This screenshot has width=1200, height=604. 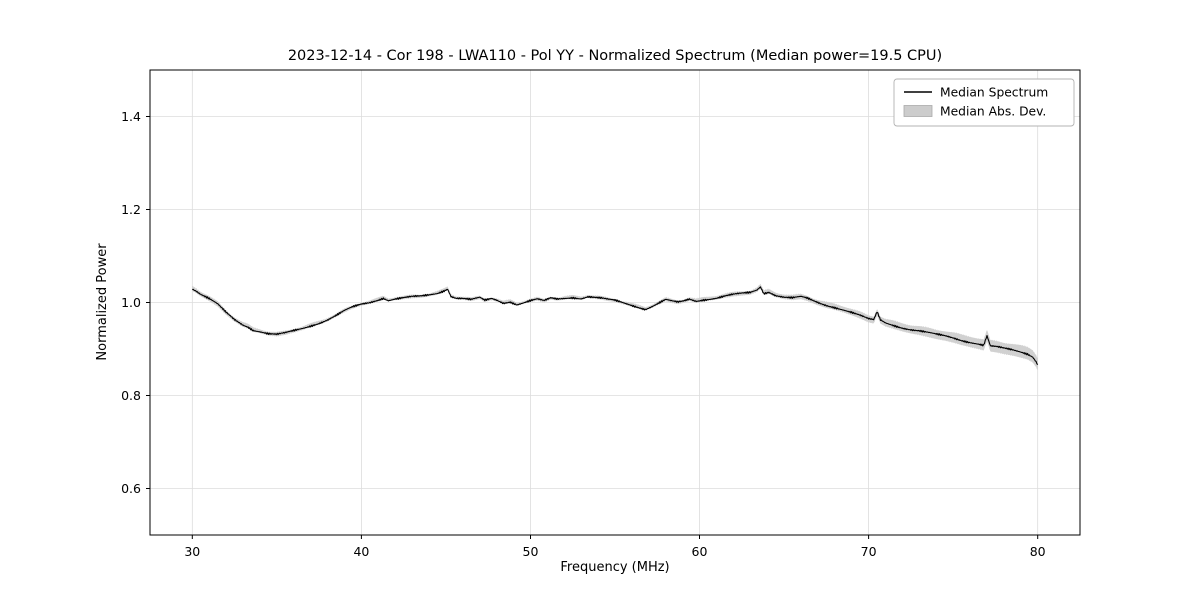 I want to click on y-tick-label: 1.4, so click(x=131, y=116).